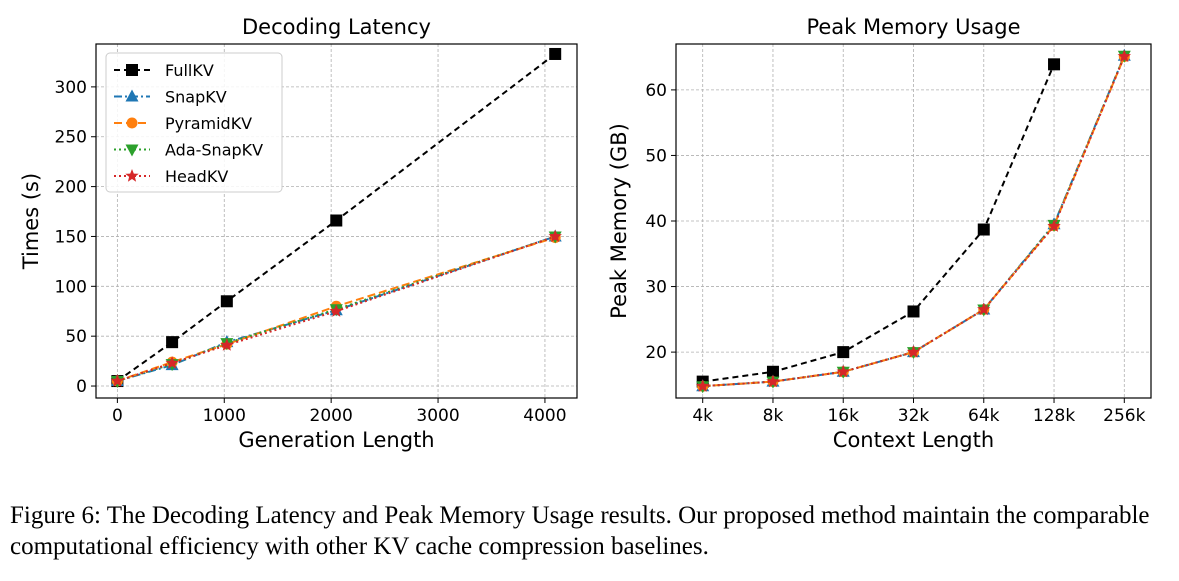 The image size is (1179, 581). Describe the element at coordinates (71, 88) in the screenshot. I see `y-tick-label: 300` at that location.